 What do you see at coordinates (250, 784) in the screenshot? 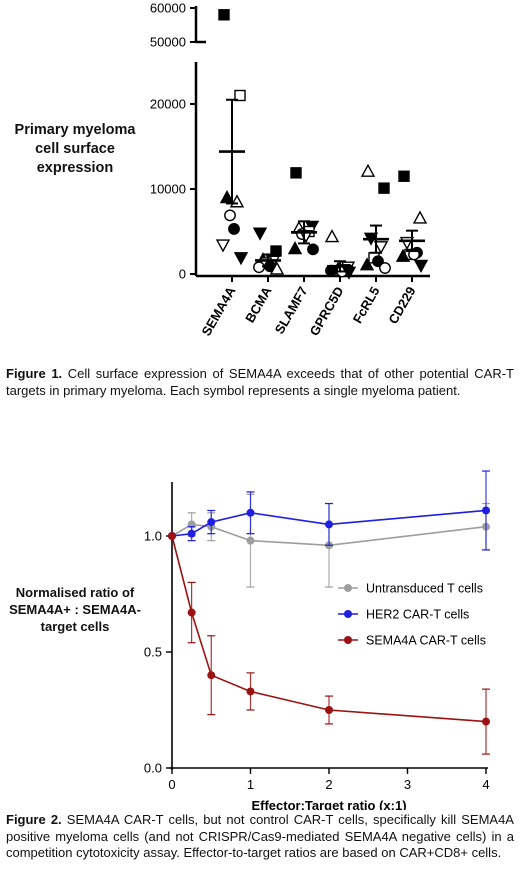
I see `x-tick-label-1: 1` at bounding box center [250, 784].